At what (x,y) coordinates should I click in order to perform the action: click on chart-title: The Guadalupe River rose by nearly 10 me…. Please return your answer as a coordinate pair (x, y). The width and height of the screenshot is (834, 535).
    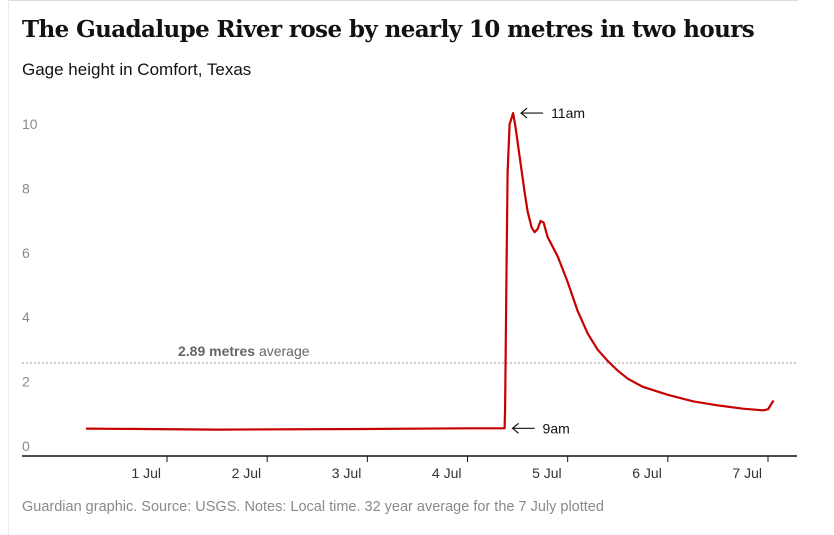
    Looking at the image, I should click on (388, 29).